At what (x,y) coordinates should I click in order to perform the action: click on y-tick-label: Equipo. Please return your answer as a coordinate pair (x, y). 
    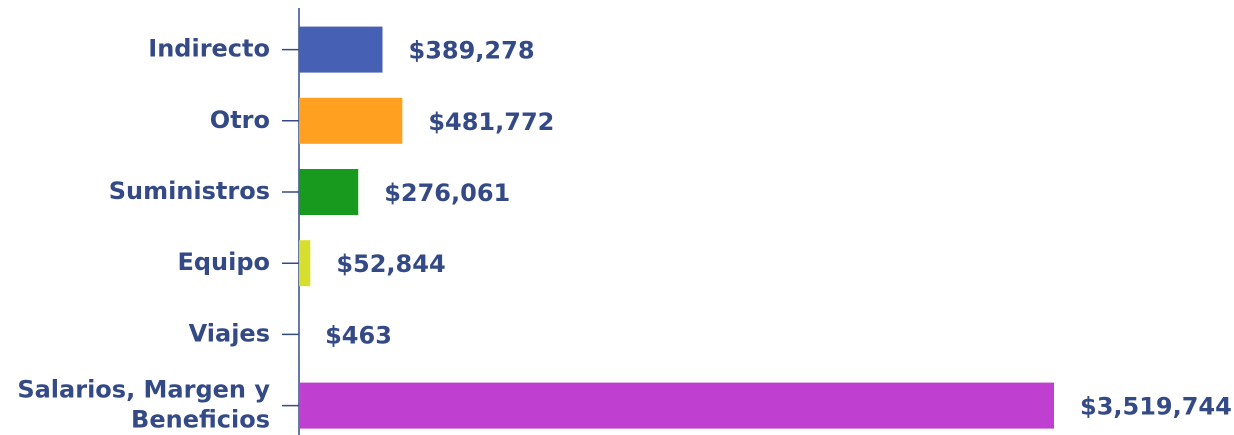
    Looking at the image, I should click on (223, 262).